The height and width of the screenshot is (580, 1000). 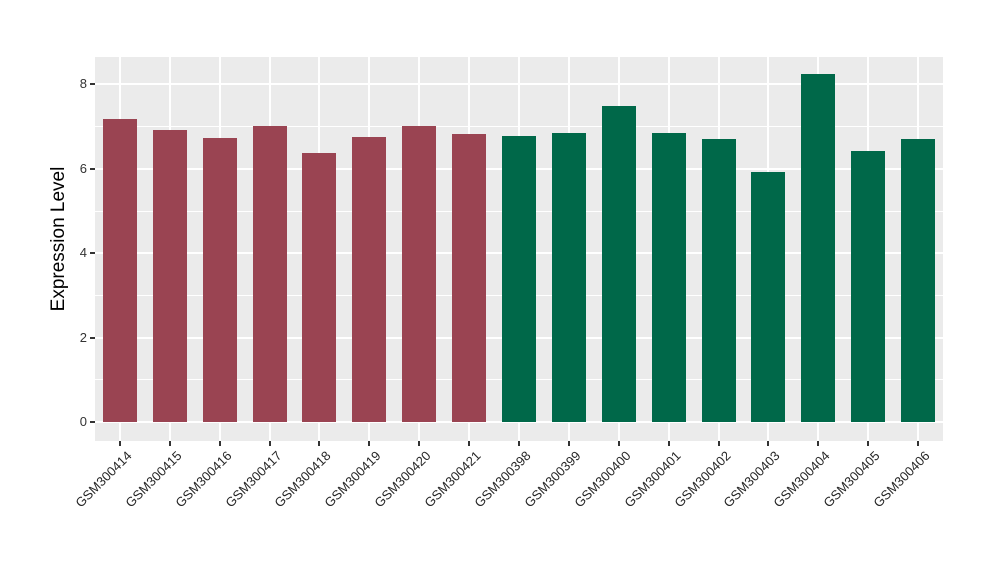 I want to click on y-tick-label: 4, so click(x=83, y=253).